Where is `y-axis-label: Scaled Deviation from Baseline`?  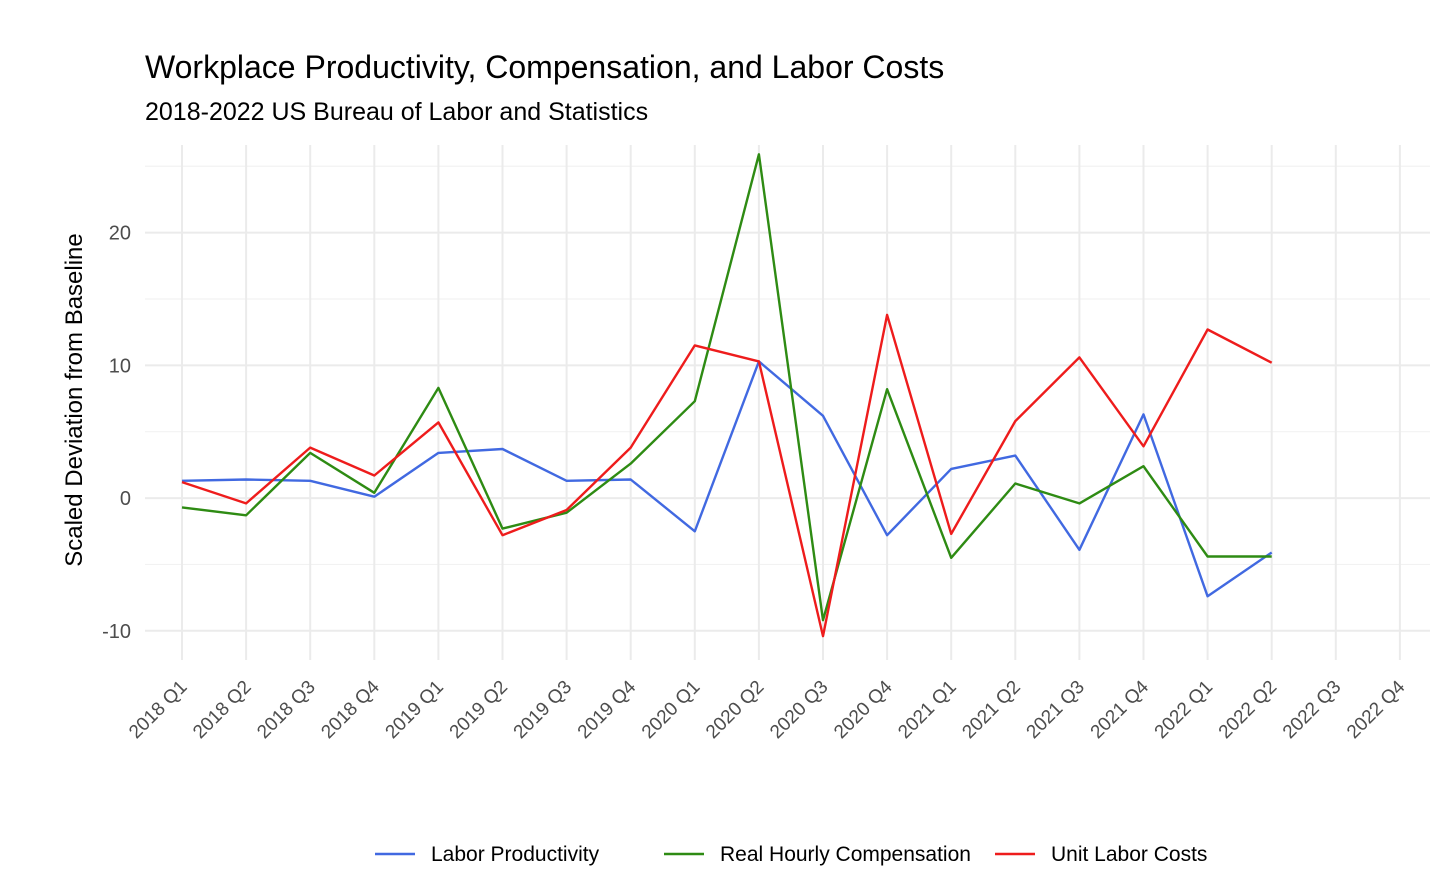 y-axis-label: Scaled Deviation from Baseline is located at coordinates (74, 400).